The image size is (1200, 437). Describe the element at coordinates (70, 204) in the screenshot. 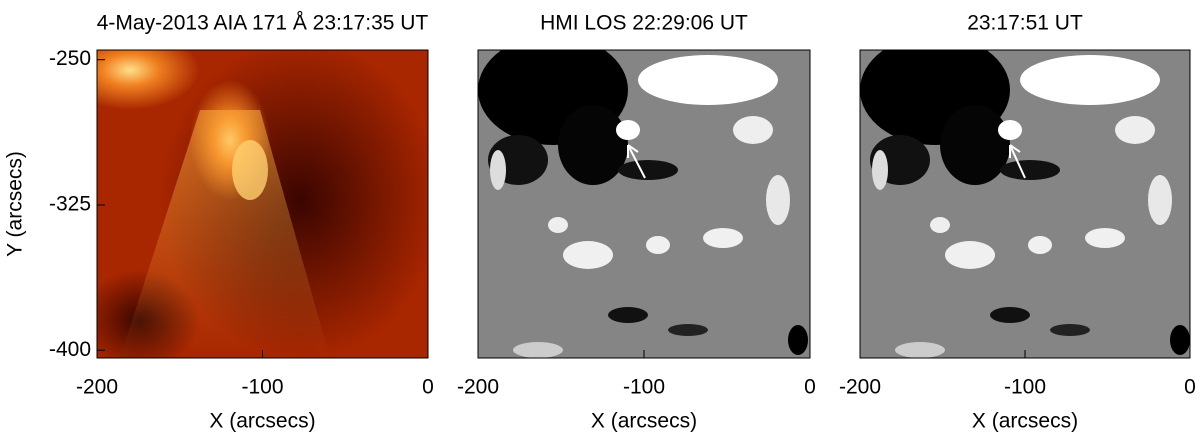

I see `y-tick-label: -325` at that location.